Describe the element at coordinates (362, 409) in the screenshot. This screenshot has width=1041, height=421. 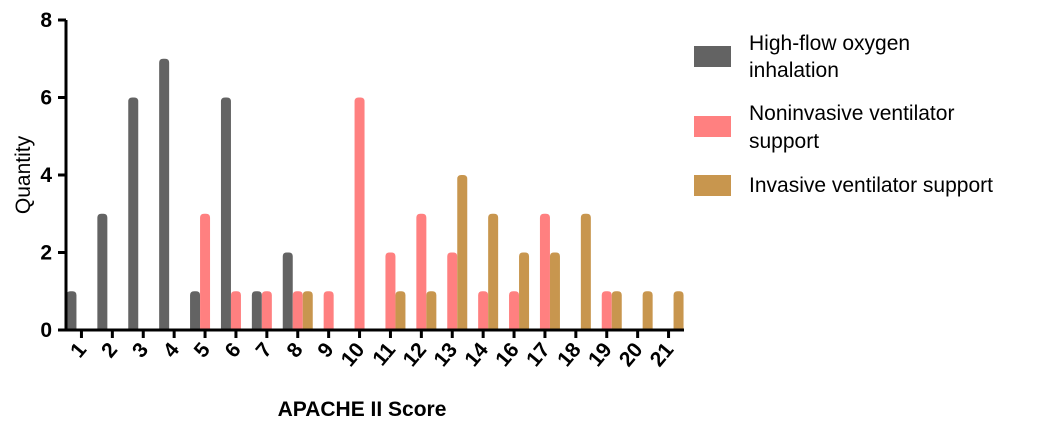
I see `x-axis-title: APACHE II Score` at that location.